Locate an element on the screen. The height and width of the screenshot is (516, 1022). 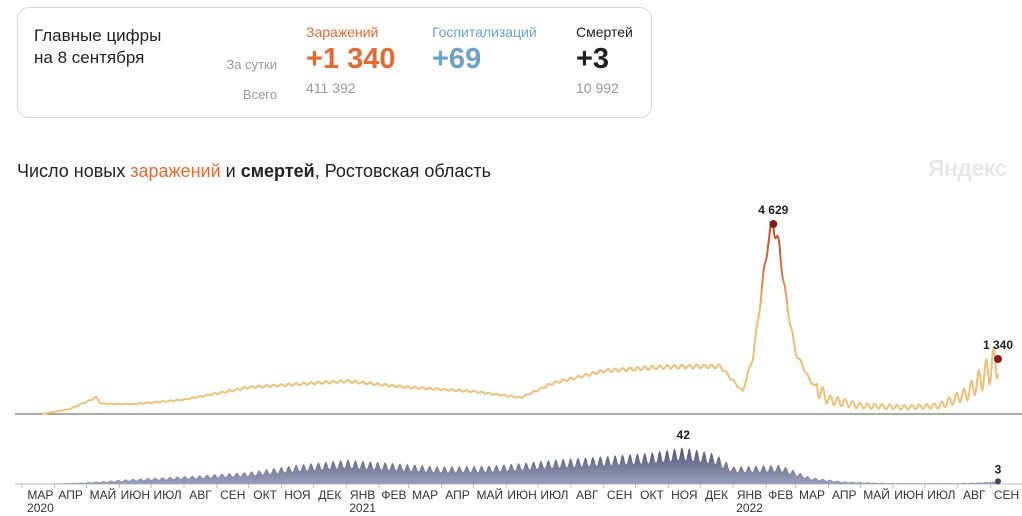
infections-annotation-1: 1 340 is located at coordinates (998, 345).